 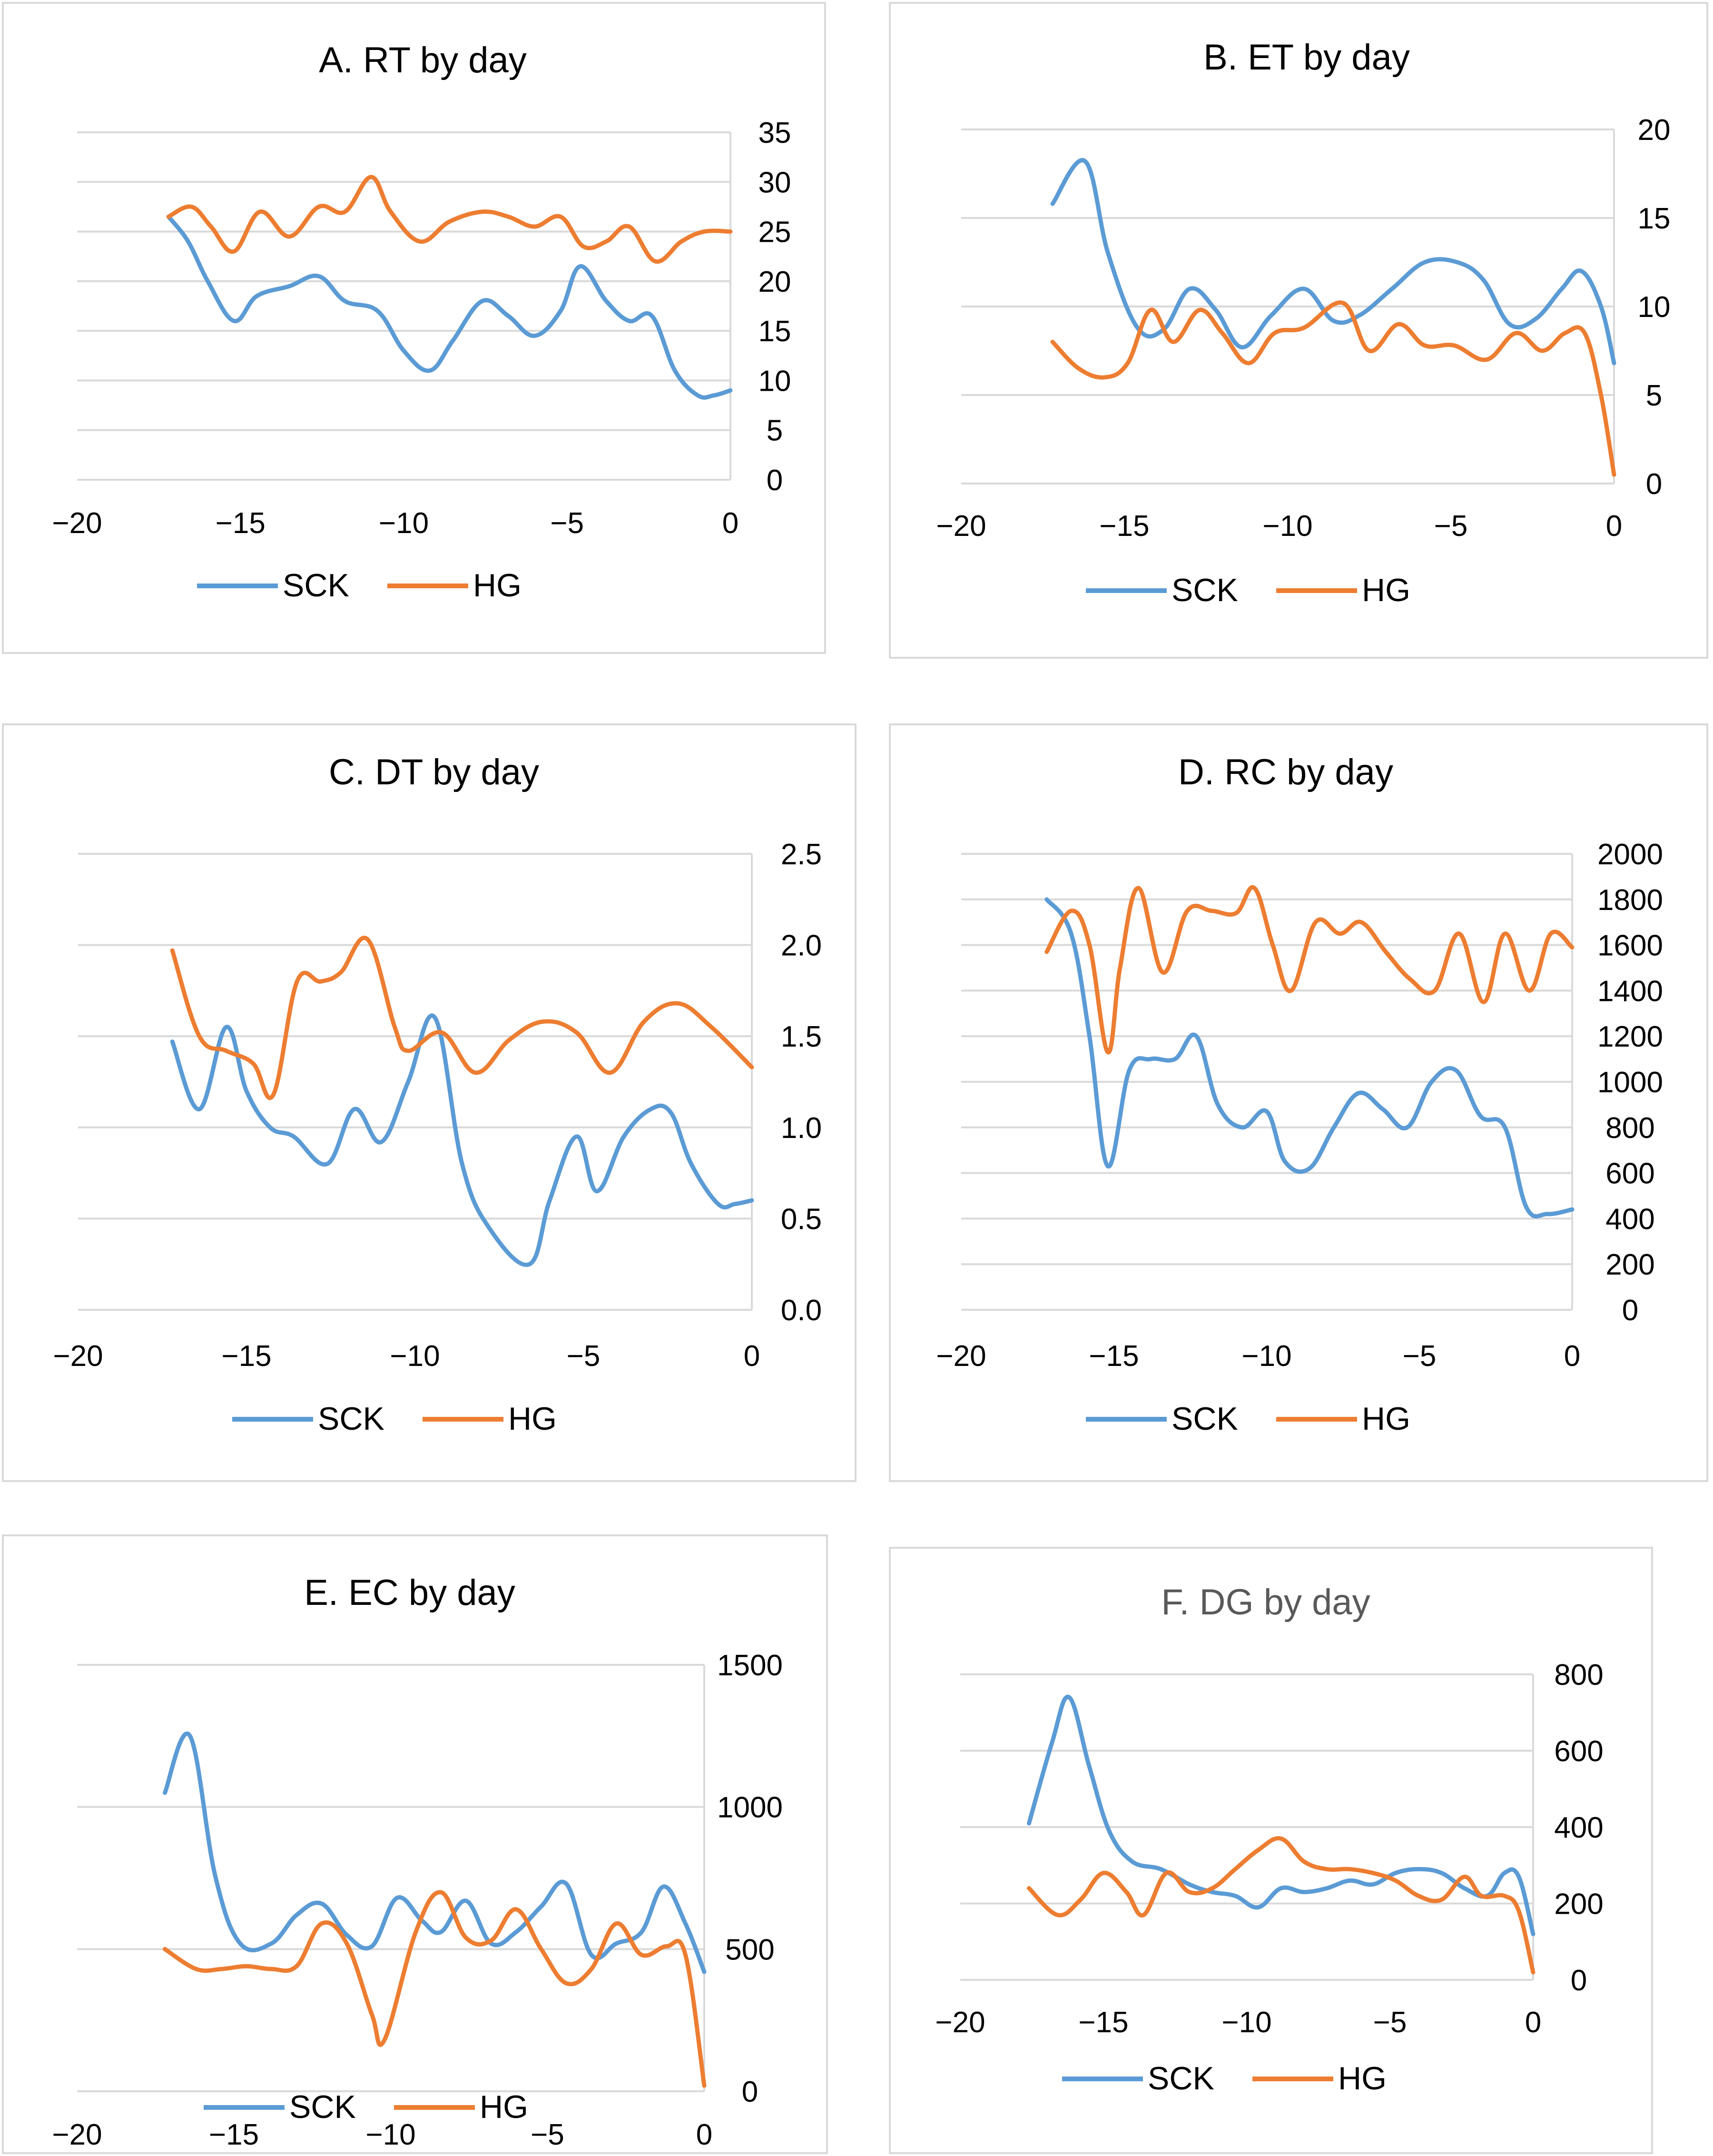 What do you see at coordinates (1630, 854) in the screenshot?
I see `y-tick-label: 2000` at bounding box center [1630, 854].